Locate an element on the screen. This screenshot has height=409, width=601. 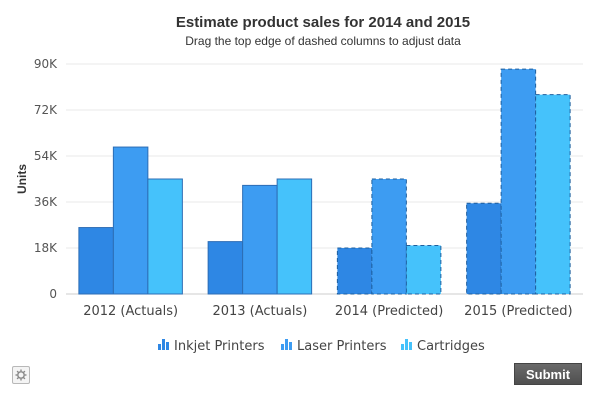
y-tick-label: 72K is located at coordinates (46, 110).